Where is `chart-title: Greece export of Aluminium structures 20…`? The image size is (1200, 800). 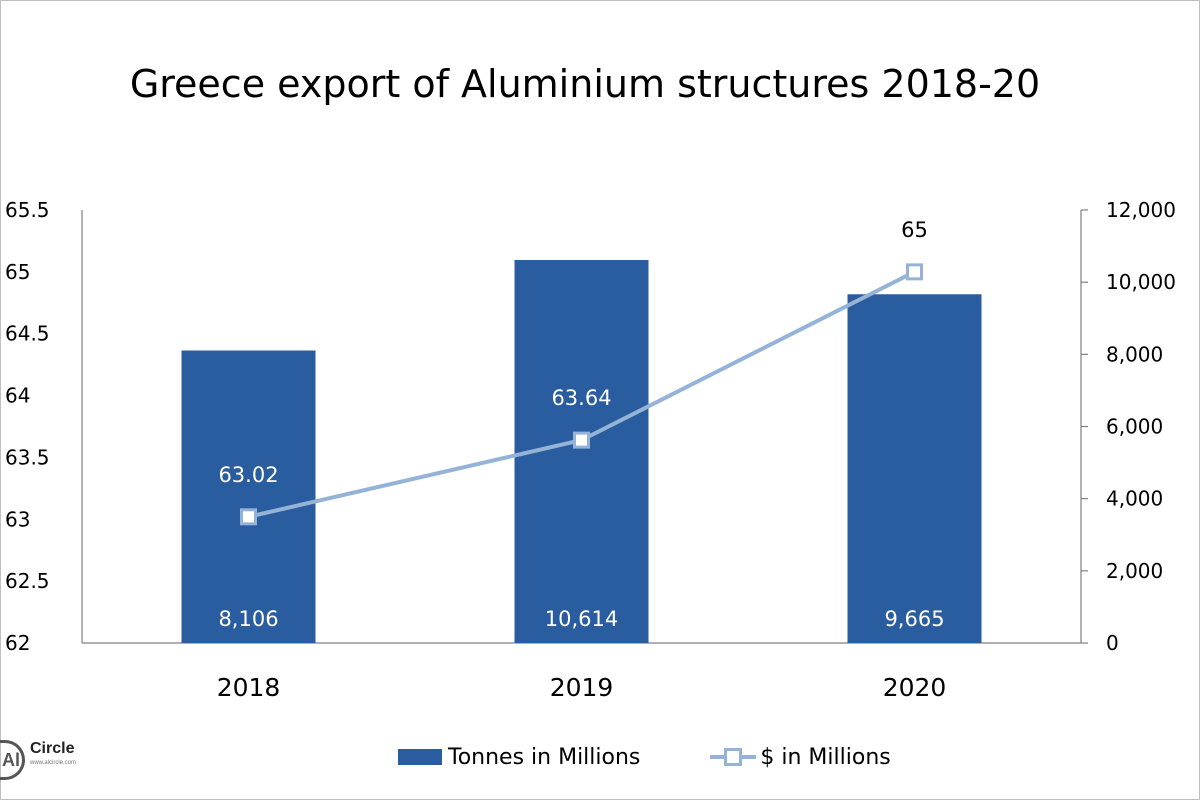 chart-title: Greece export of Aluminium structures 20… is located at coordinates (585, 84).